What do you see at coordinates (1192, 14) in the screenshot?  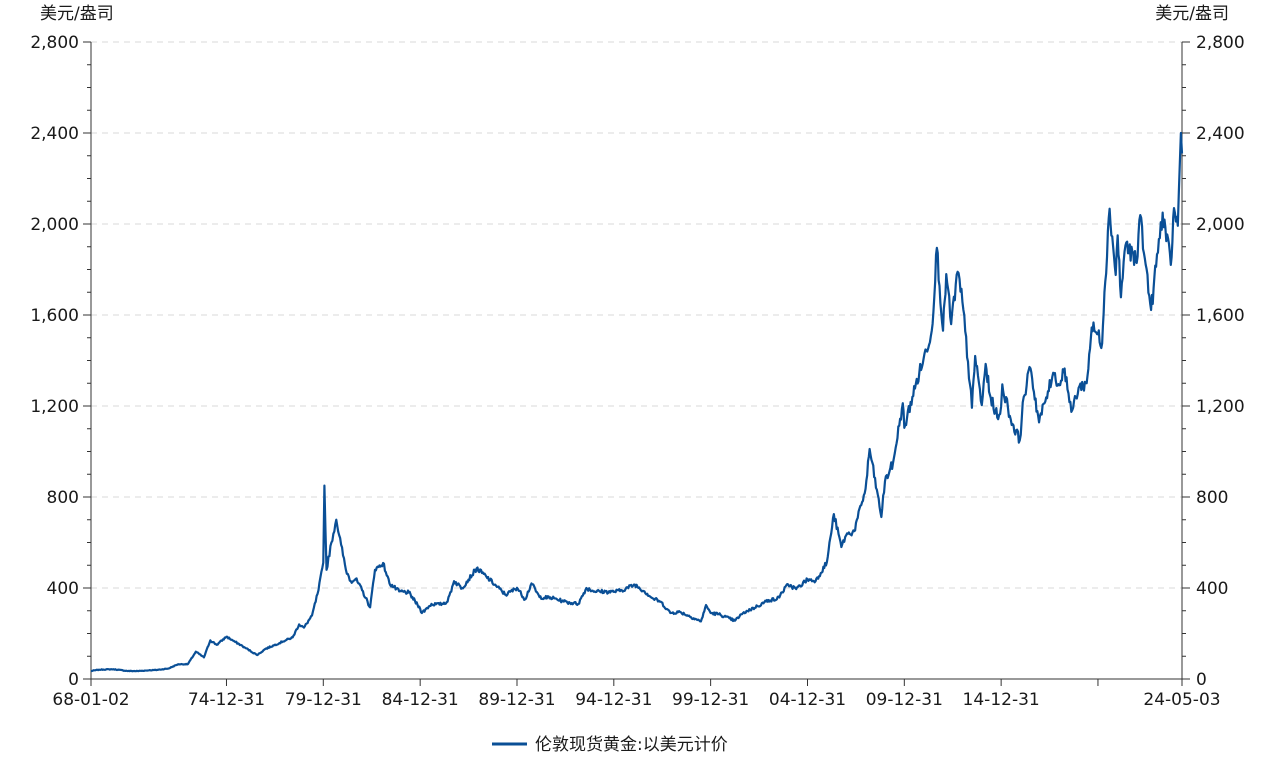 I see `y-axis-unit-right: 美元/盎司` at bounding box center [1192, 14].